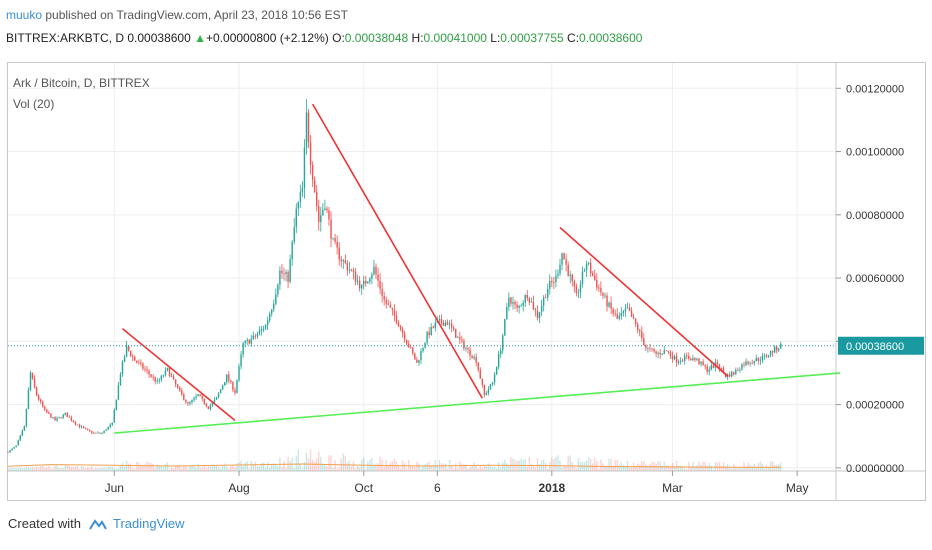  Describe the element at coordinates (437, 488) in the screenshot. I see `x-tick-label: 6` at that location.